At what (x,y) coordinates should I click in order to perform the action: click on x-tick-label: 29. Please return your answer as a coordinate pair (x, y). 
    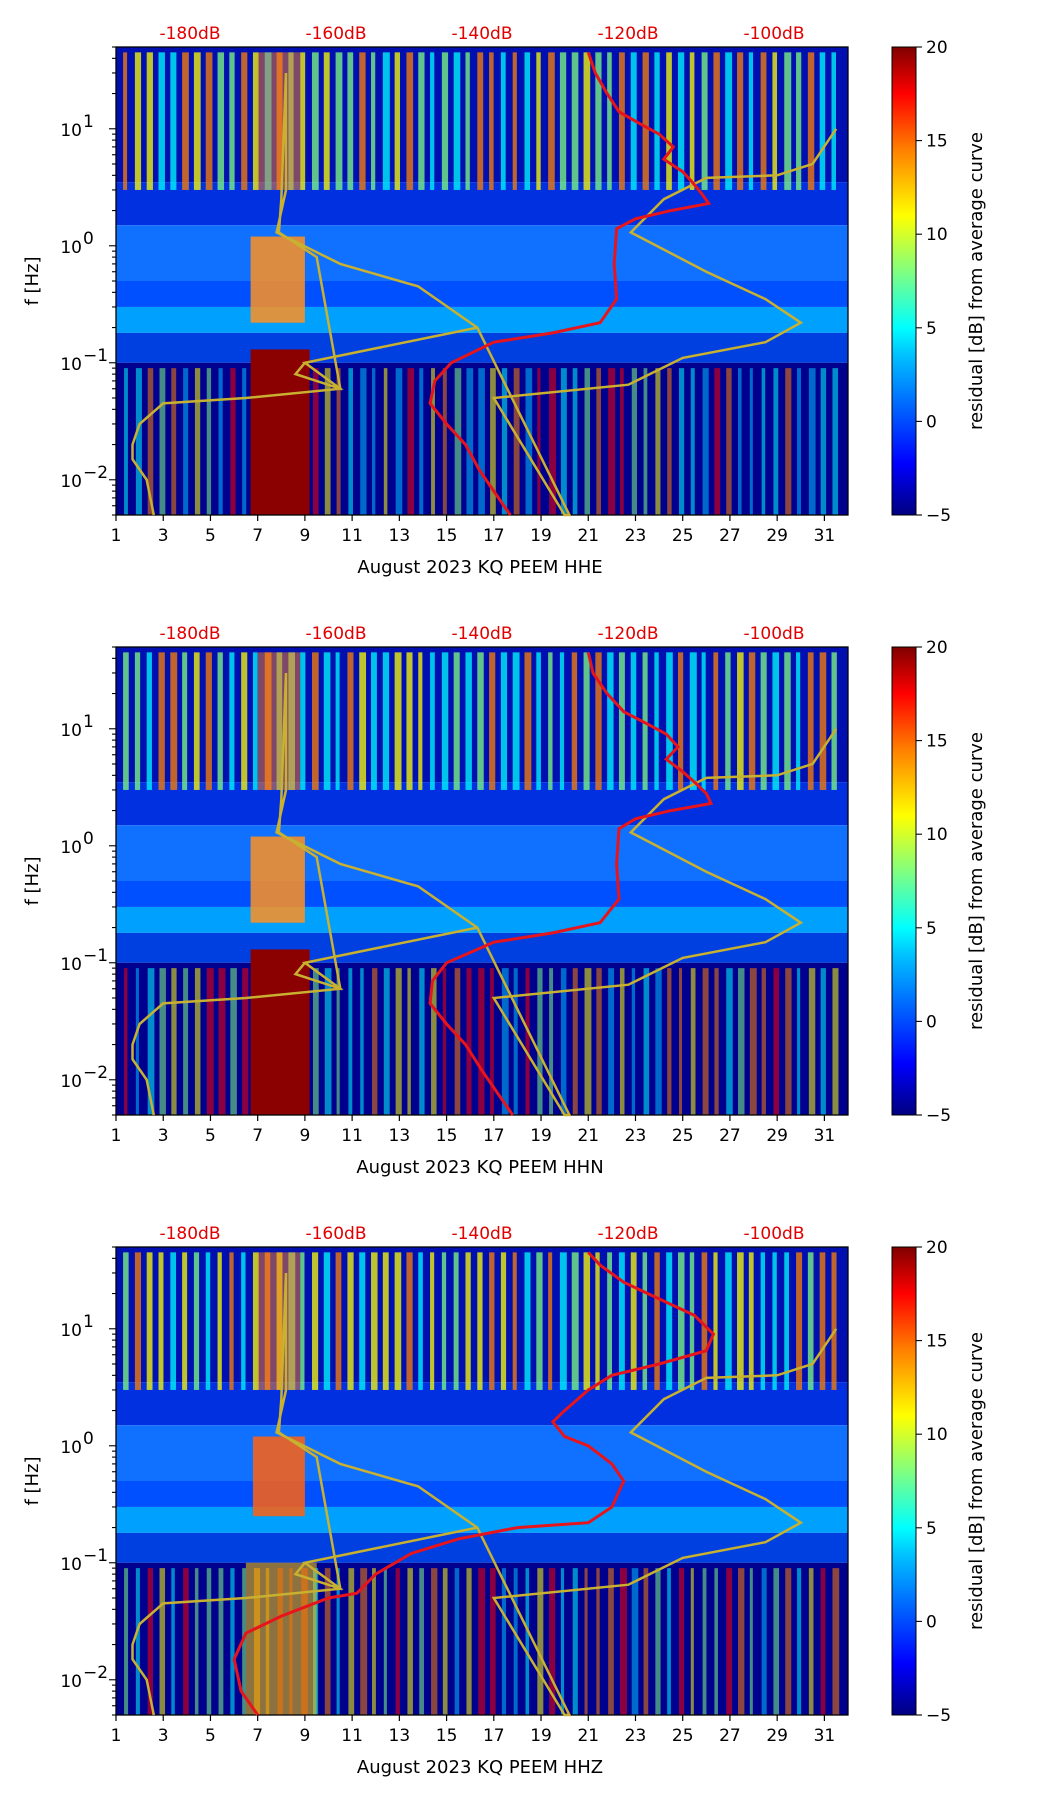
    Looking at the image, I should click on (777, 1136).